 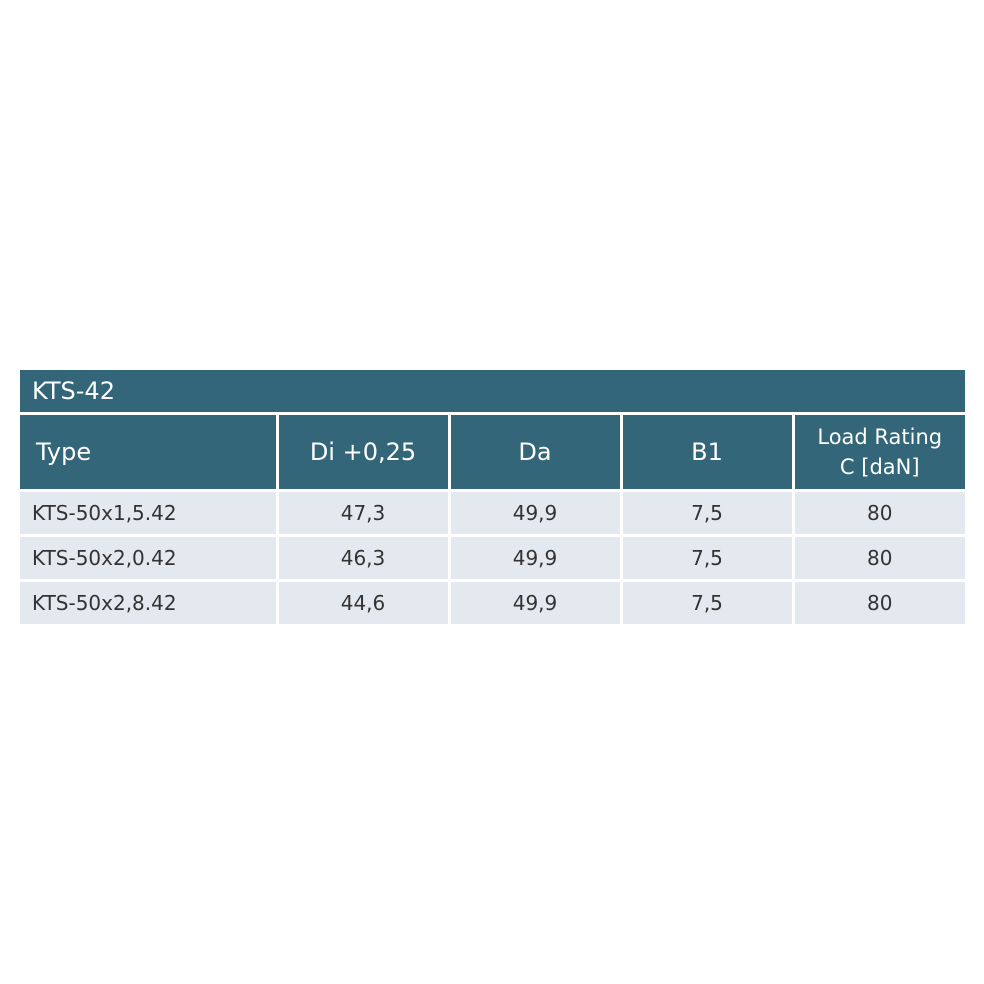 I want to click on header-cell: Da, so click(x=534, y=451).